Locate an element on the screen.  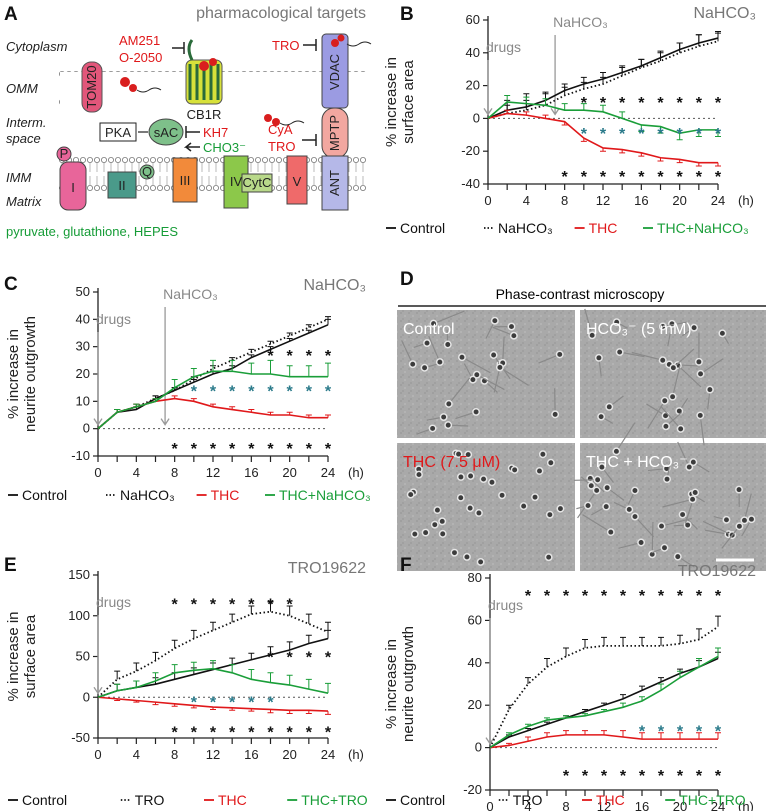
o2050-label: O-2050 is located at coordinates (140, 57).